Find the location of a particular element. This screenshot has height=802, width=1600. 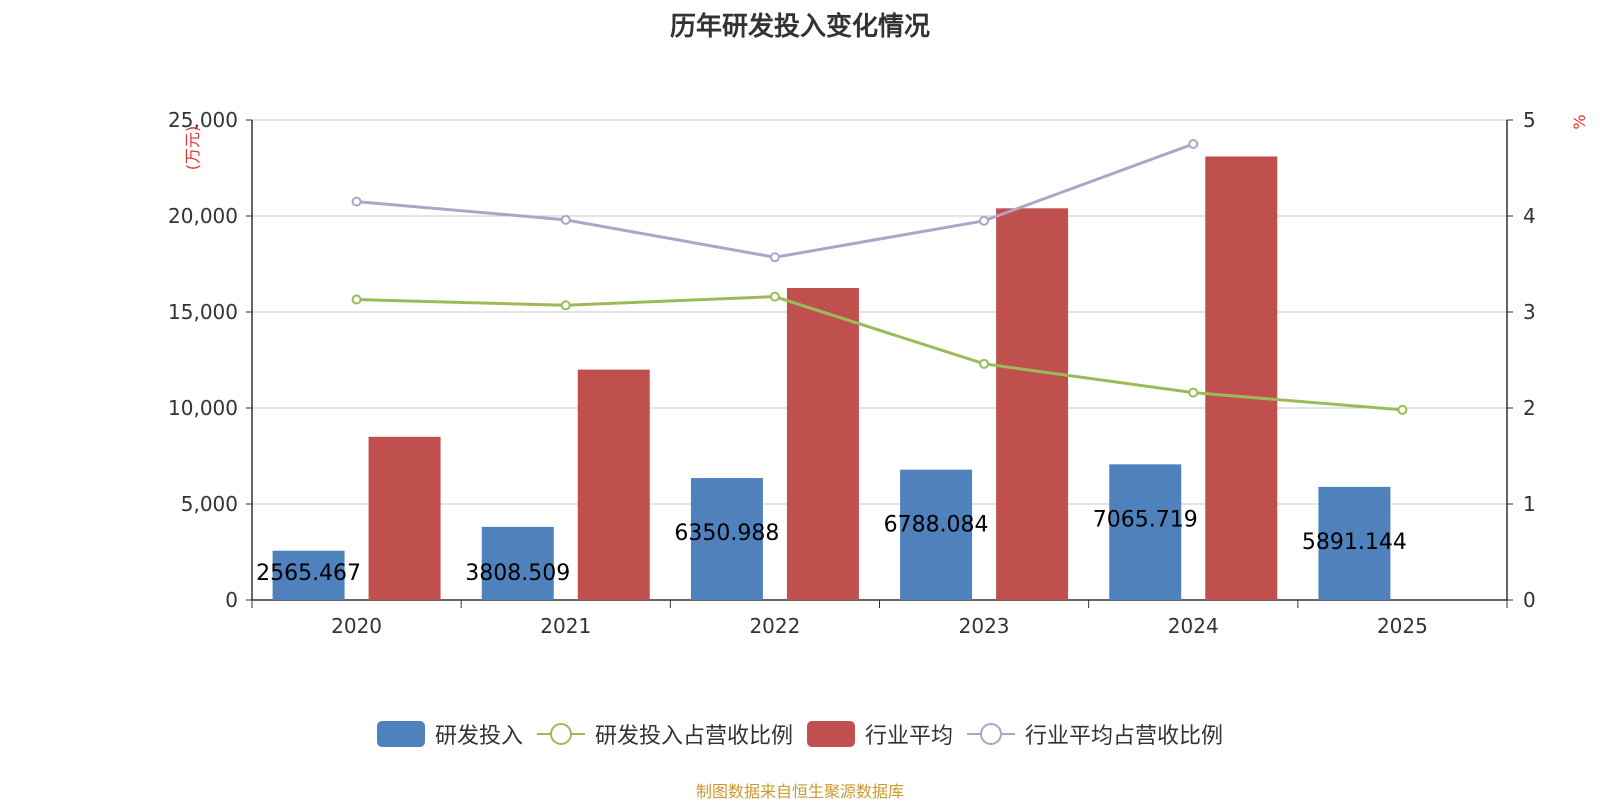

legend-label: 行业平均 is located at coordinates (909, 736).